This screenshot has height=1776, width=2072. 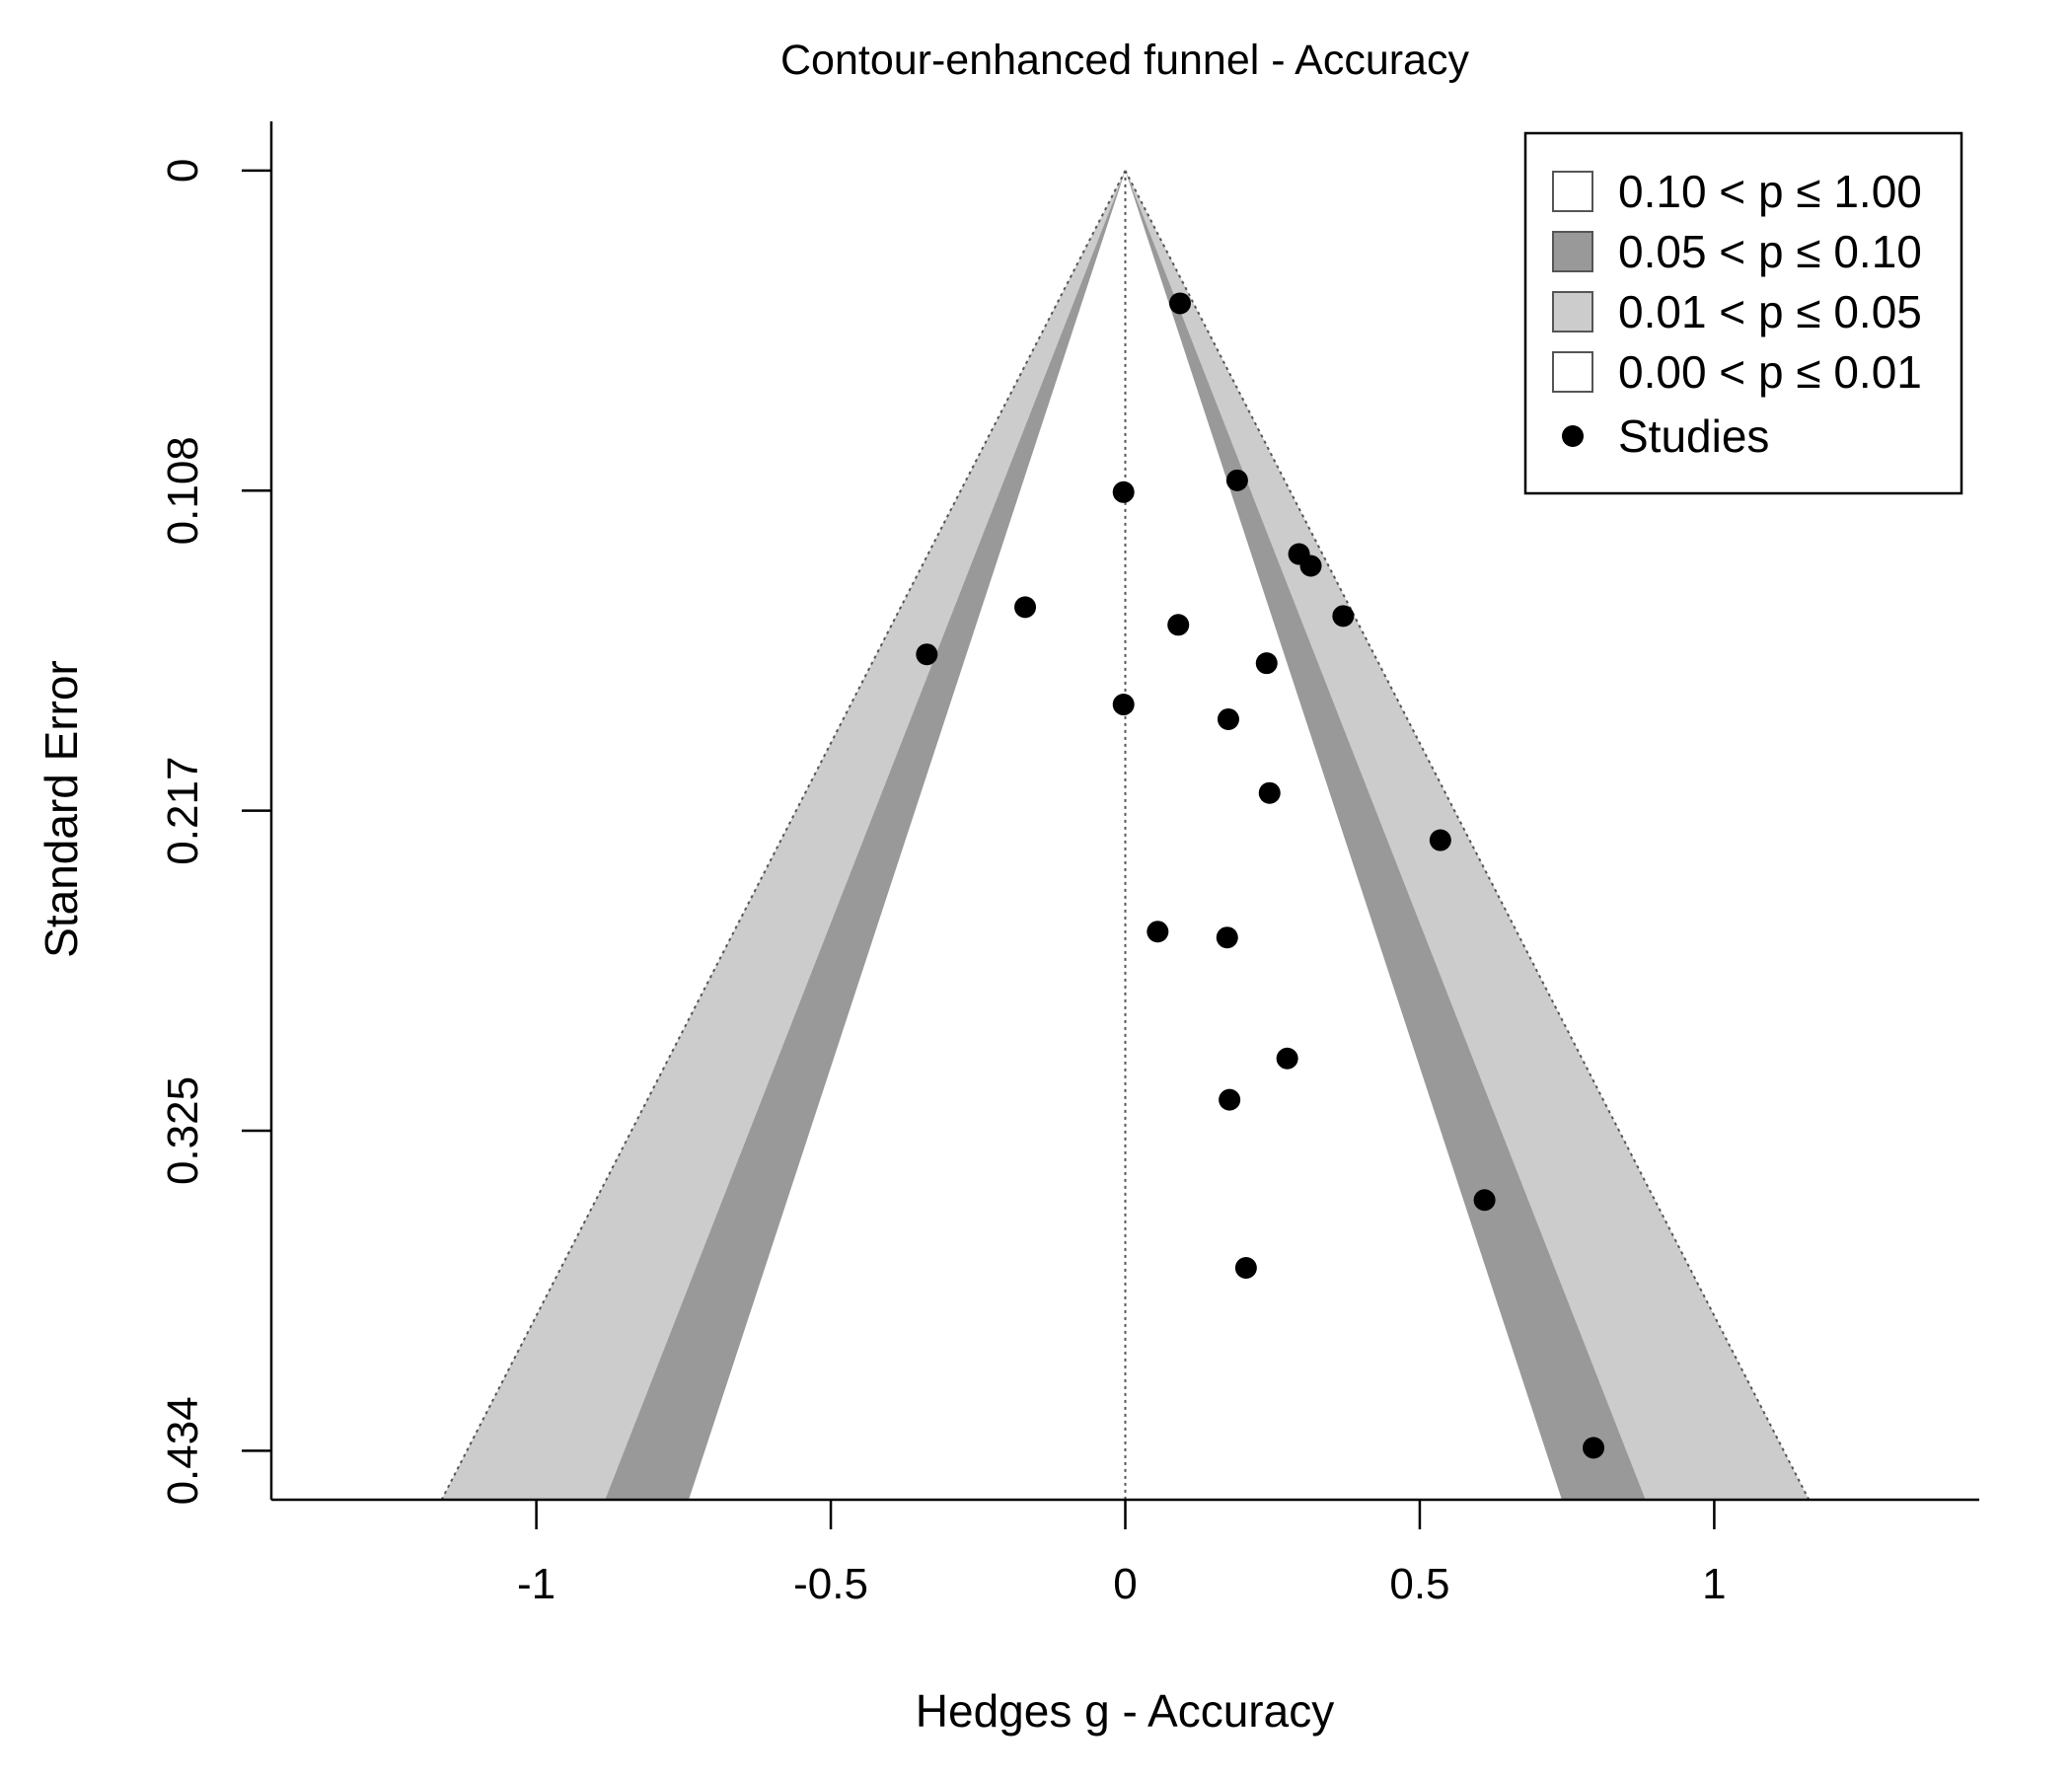 I want to click on y-tick-label: 0.217, so click(x=183, y=811).